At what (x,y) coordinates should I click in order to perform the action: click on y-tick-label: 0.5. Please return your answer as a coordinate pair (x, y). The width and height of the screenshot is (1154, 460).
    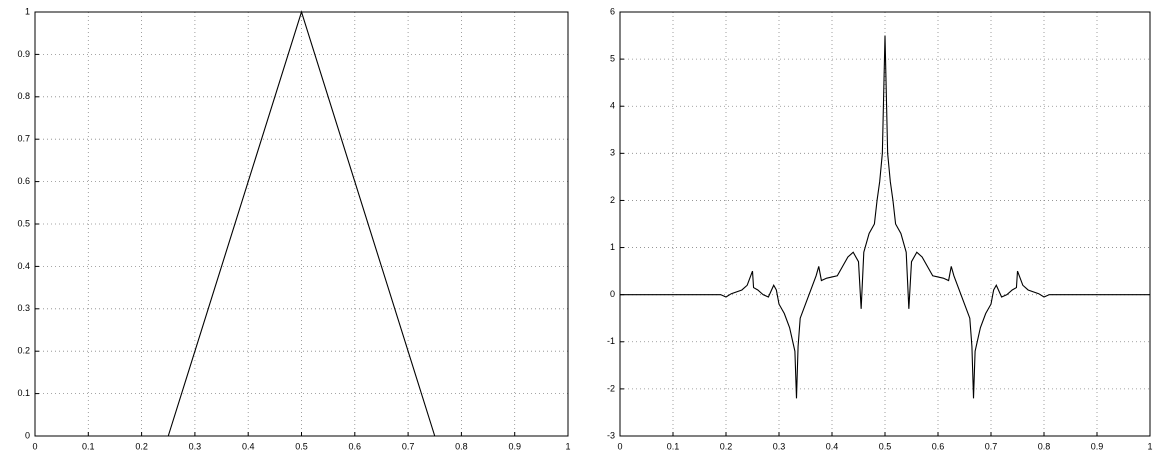
    Looking at the image, I should click on (23, 223).